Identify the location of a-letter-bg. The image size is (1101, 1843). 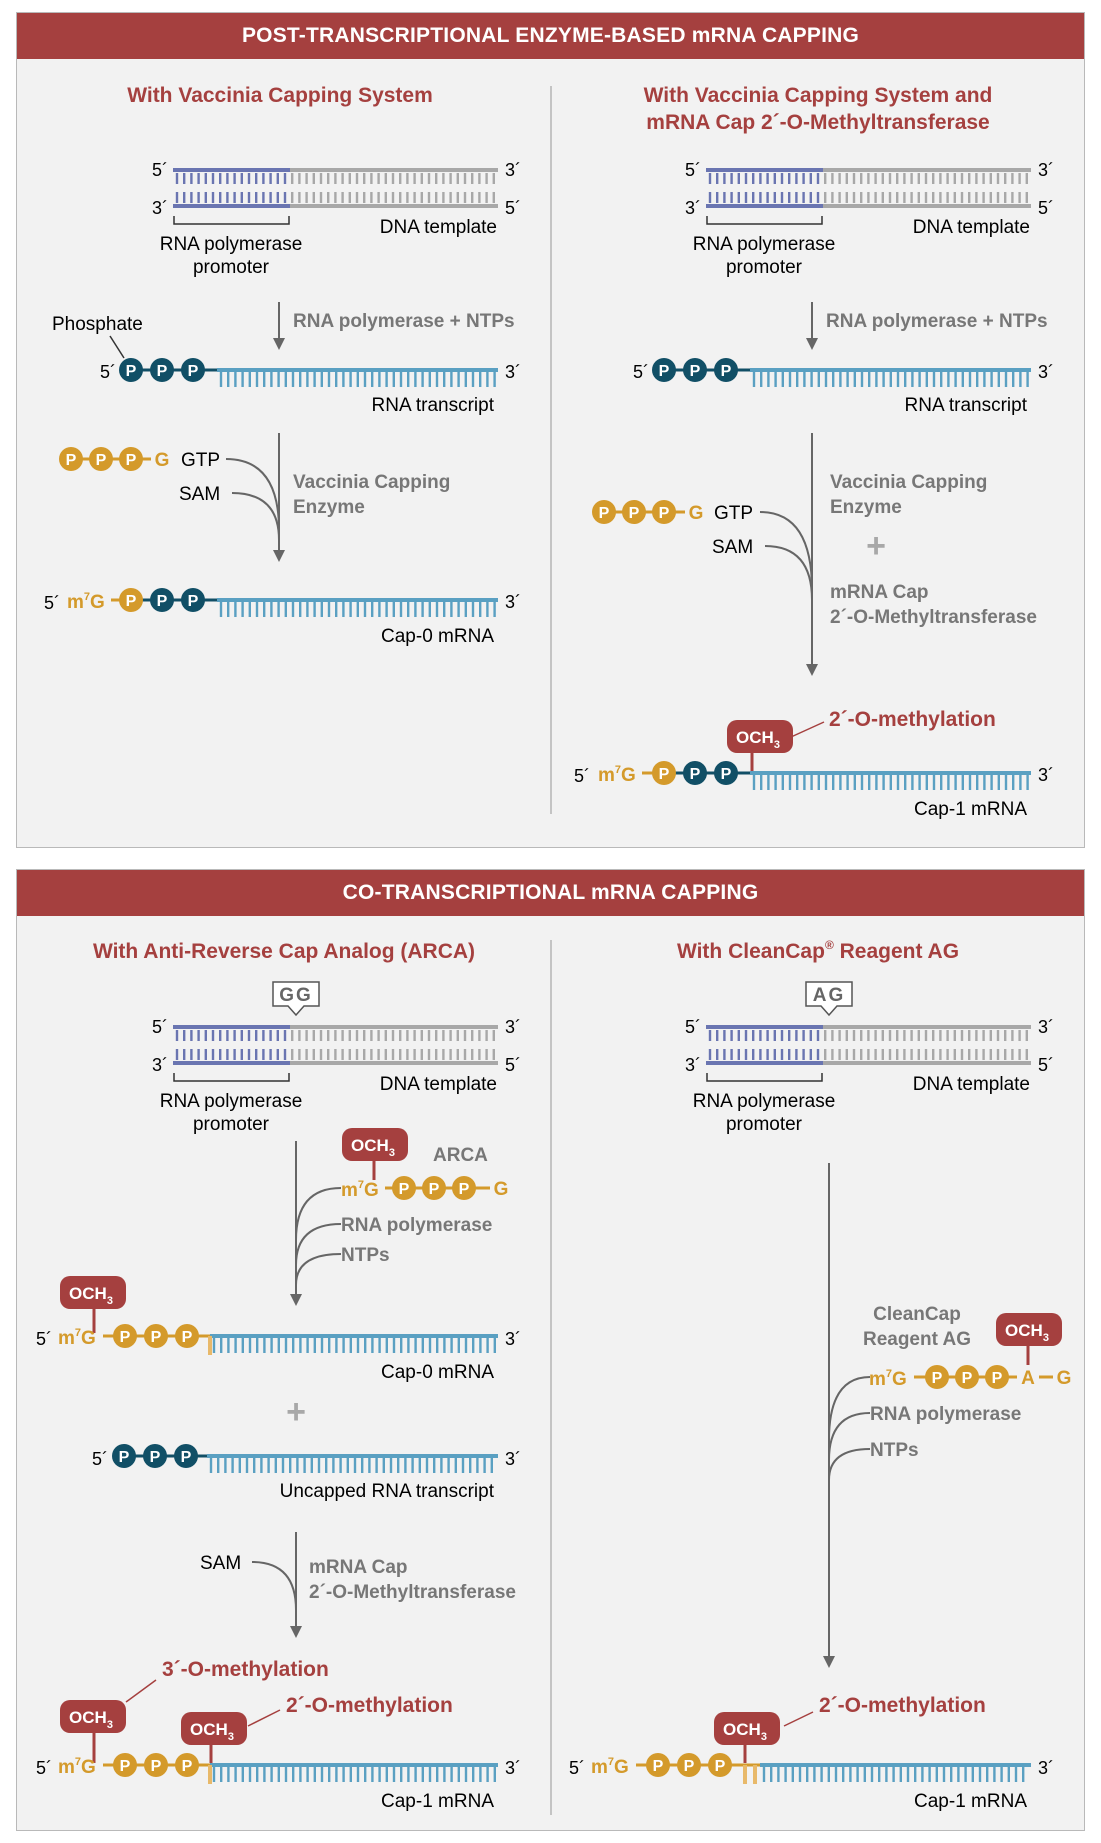
(1028, 1377).